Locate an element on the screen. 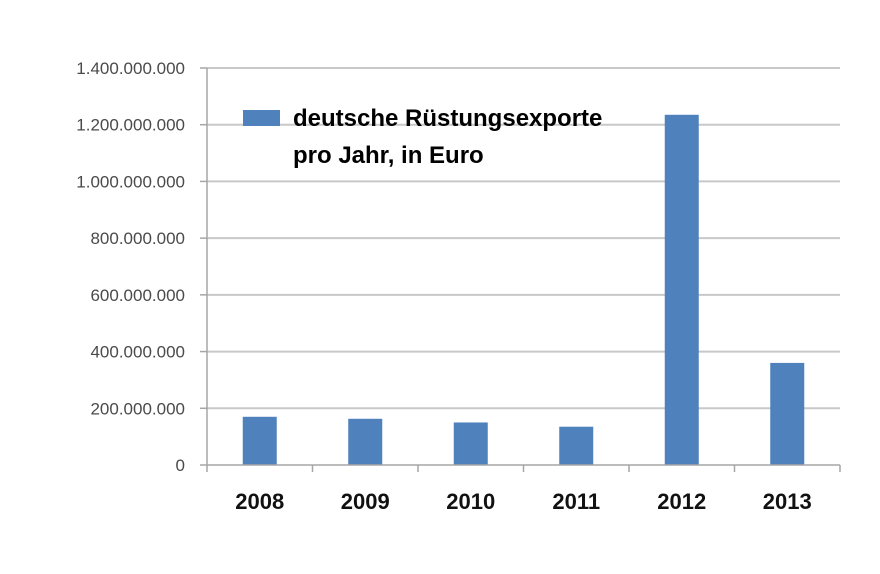 This screenshot has width=880, height=574. y-tick-label: 400.000.000 is located at coordinates (137, 352).